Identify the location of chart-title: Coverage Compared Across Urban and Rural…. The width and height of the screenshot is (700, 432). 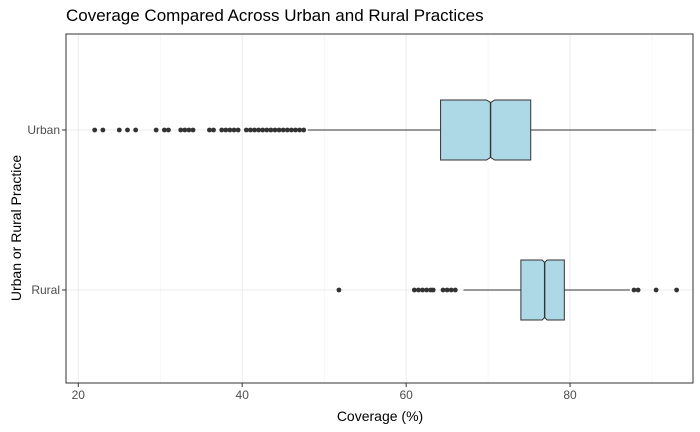
(275, 15).